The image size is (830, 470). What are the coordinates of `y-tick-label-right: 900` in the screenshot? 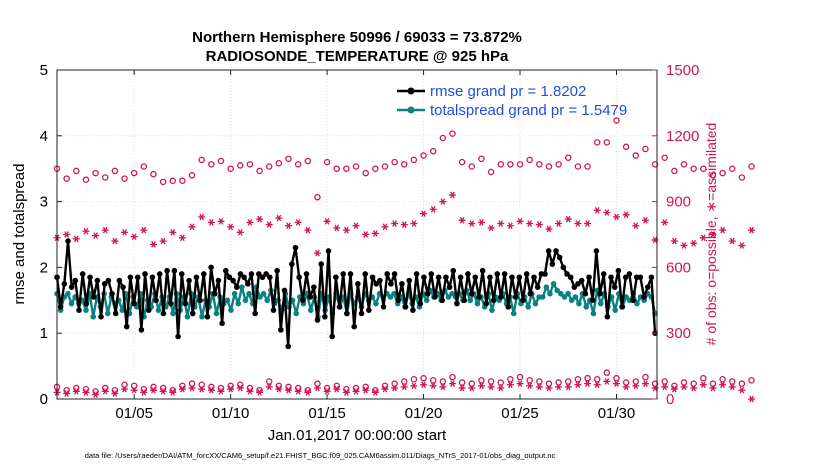 It's located at (678, 202).